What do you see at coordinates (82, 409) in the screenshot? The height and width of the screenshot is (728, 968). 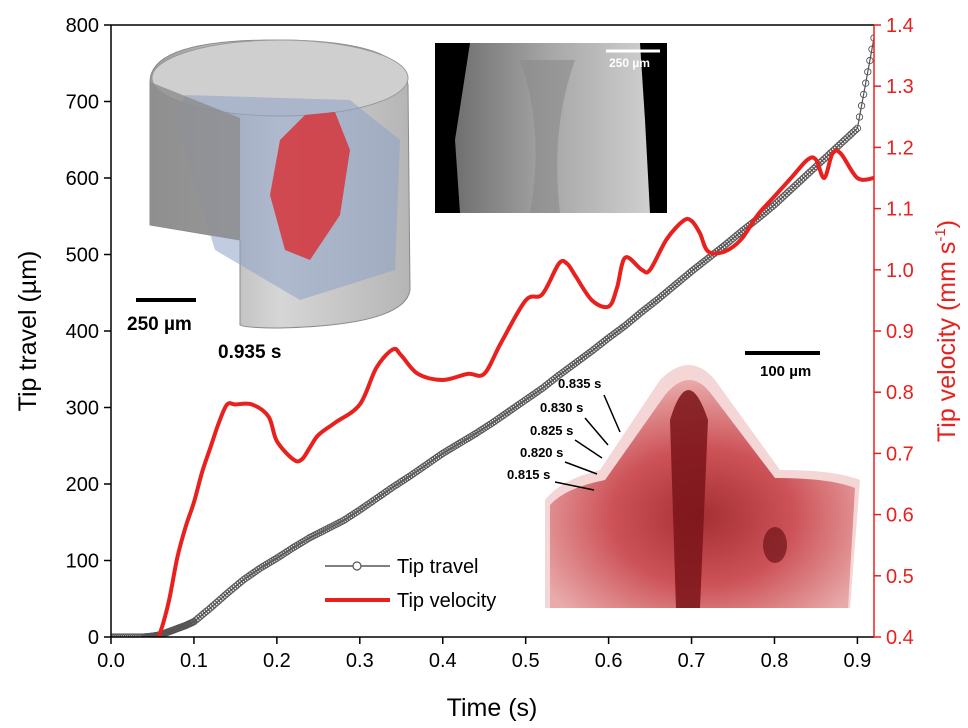 I see `y-left-tick-label: 300` at bounding box center [82, 409].